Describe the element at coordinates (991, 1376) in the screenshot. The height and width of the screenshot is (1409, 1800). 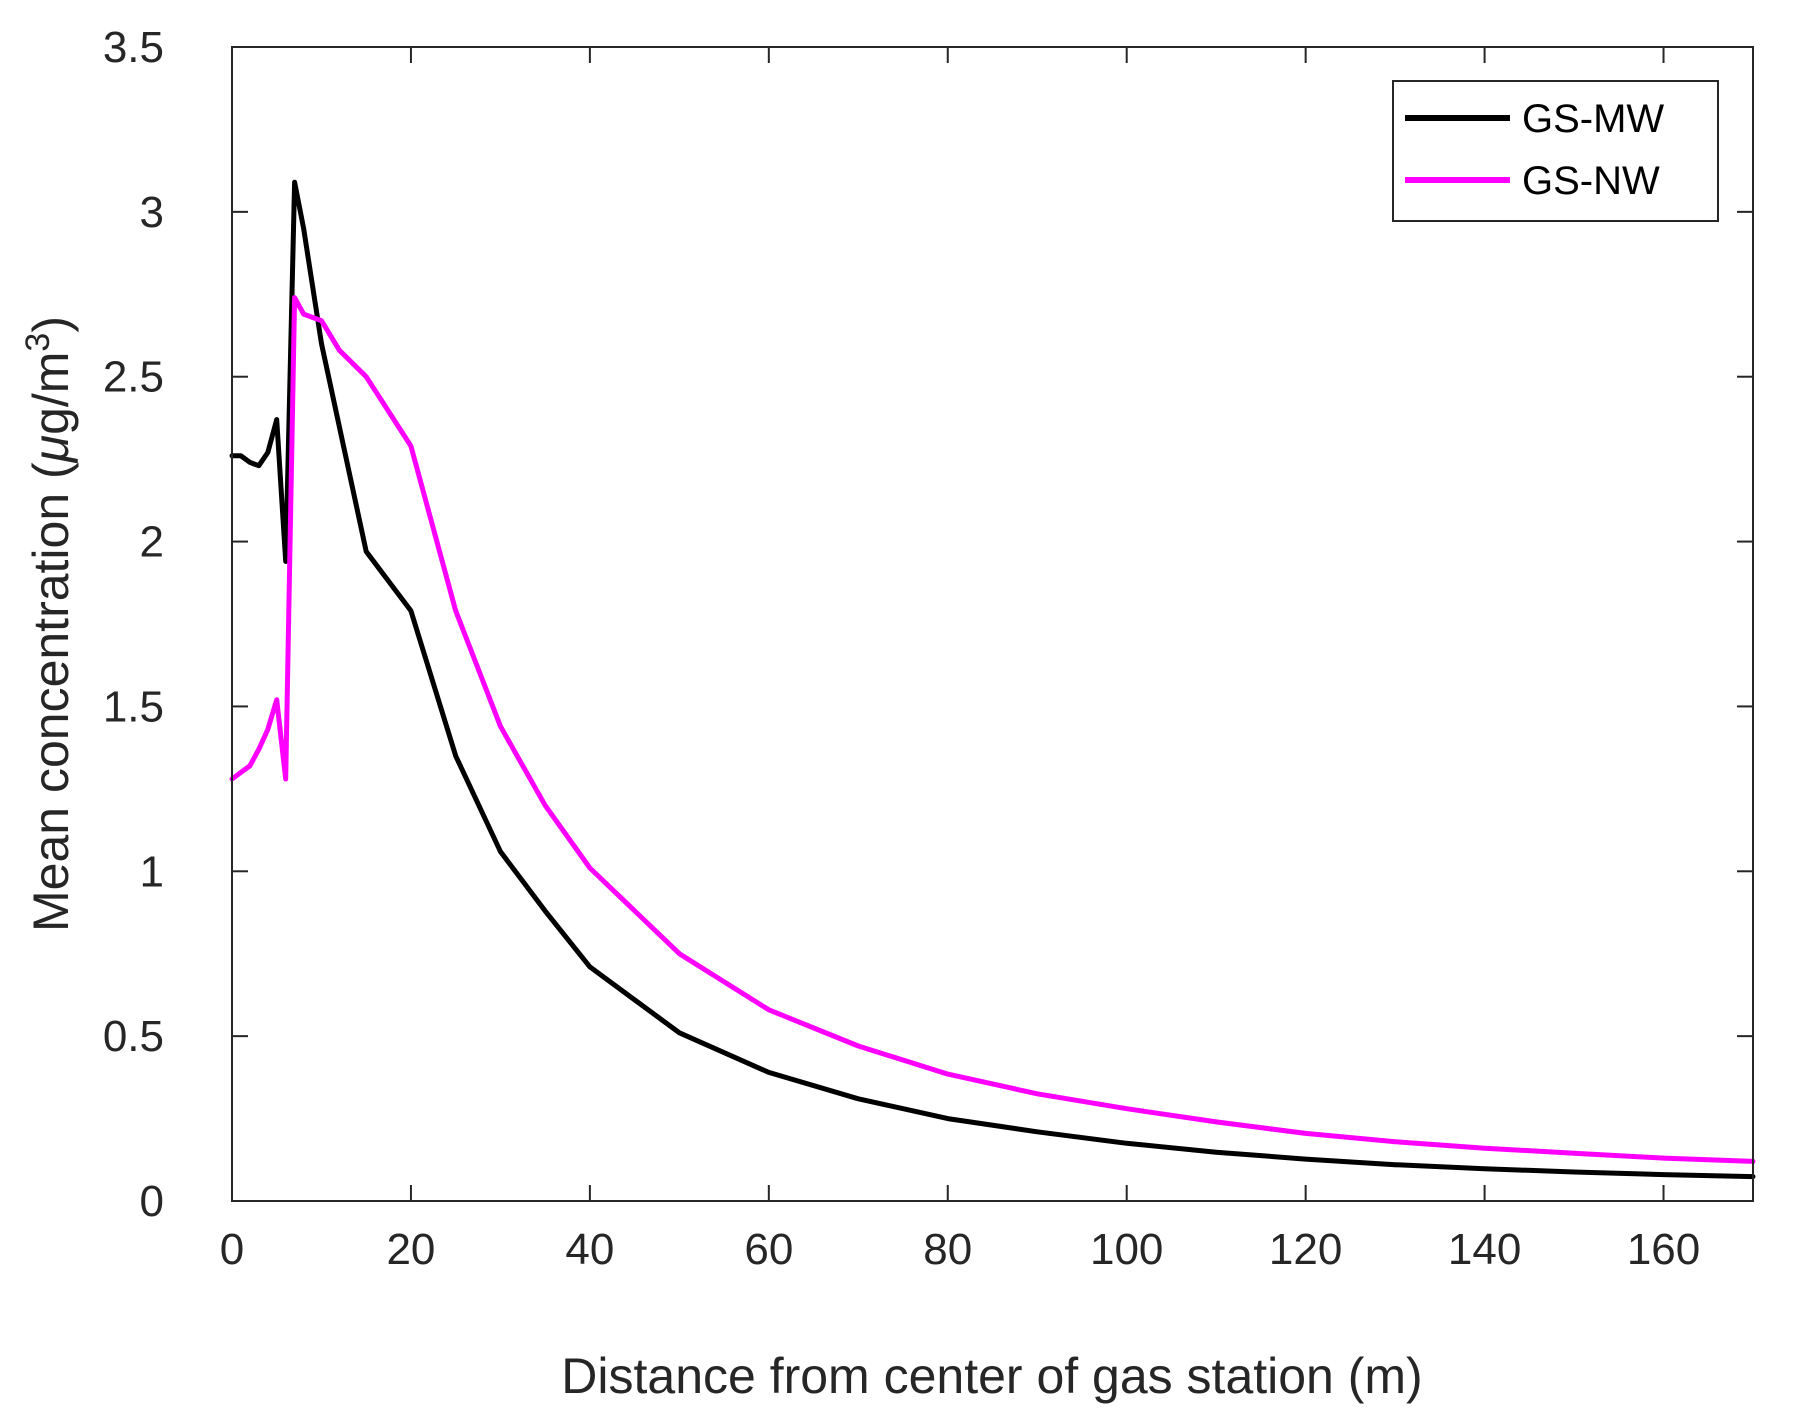
I see `x-axis-title: Distance from center of gas station (m)` at that location.